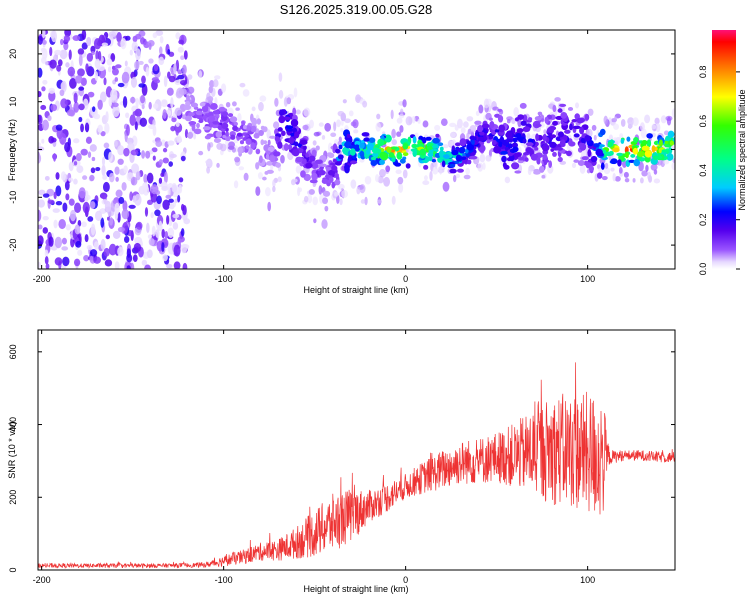 This screenshot has width=750, height=600. I want to click on y-tick-label: -10, so click(13, 197).